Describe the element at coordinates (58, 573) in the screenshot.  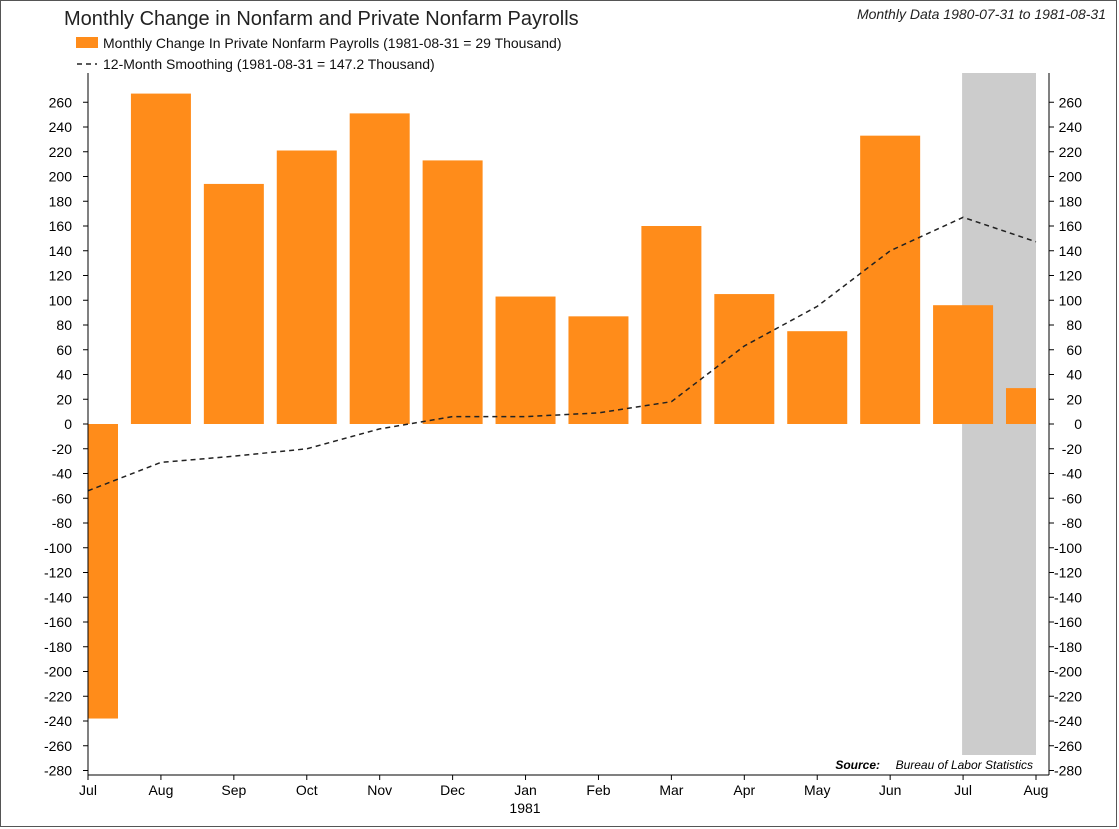
I see `y-tick-label-left: -120` at that location.